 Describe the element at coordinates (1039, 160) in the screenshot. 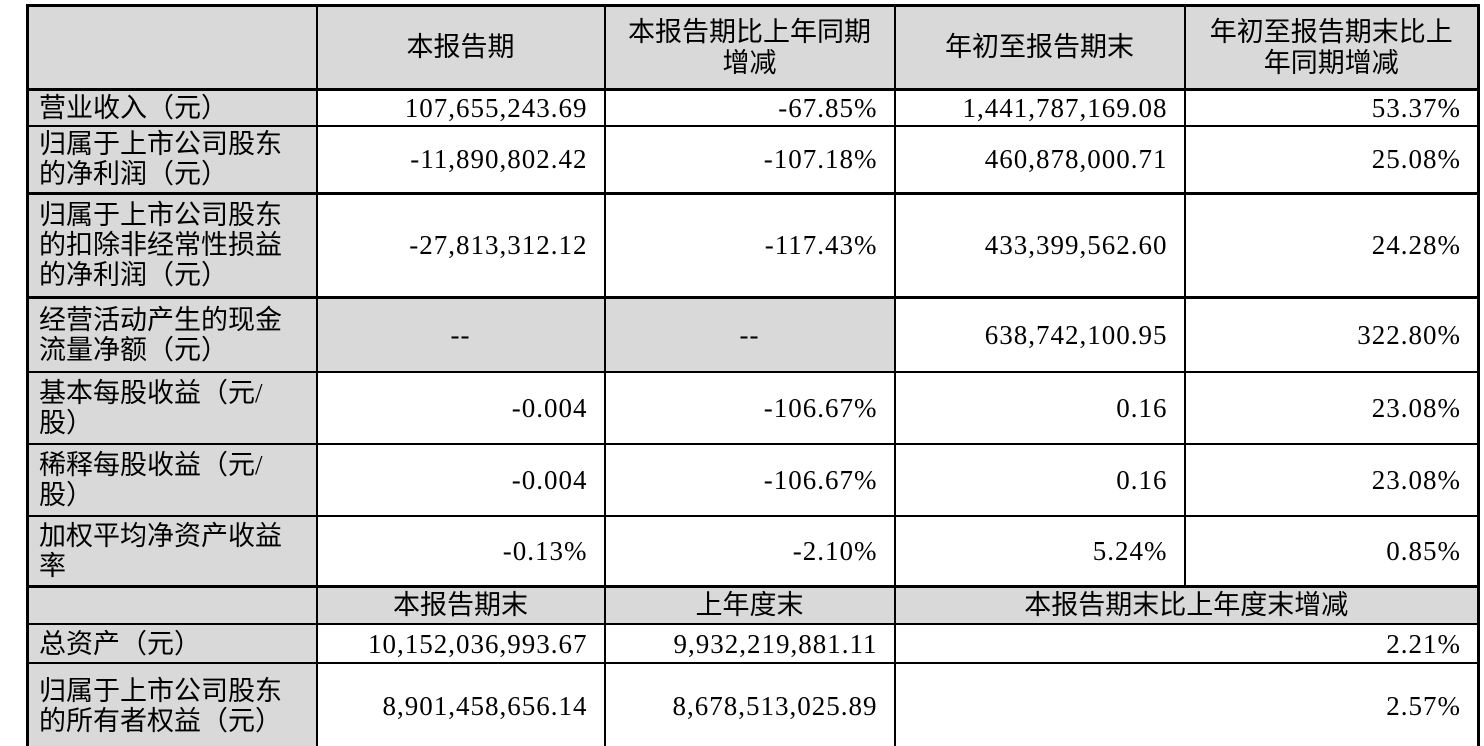

I see `cell-ytd: 460,878,000.71` at that location.